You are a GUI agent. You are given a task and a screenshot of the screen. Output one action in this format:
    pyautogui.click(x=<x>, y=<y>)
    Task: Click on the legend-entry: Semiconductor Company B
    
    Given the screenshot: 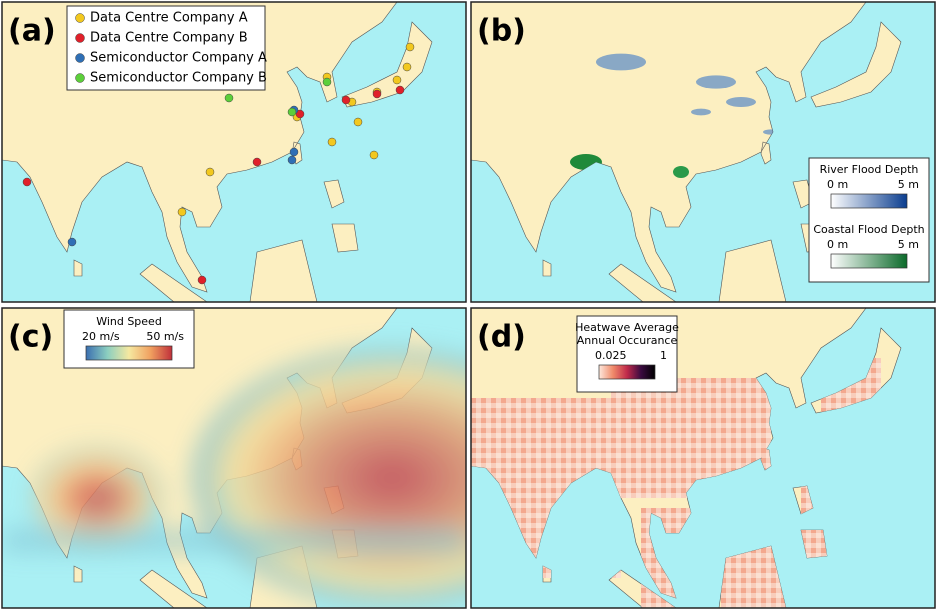 What is the action you would take?
    pyautogui.click(x=178, y=78)
    